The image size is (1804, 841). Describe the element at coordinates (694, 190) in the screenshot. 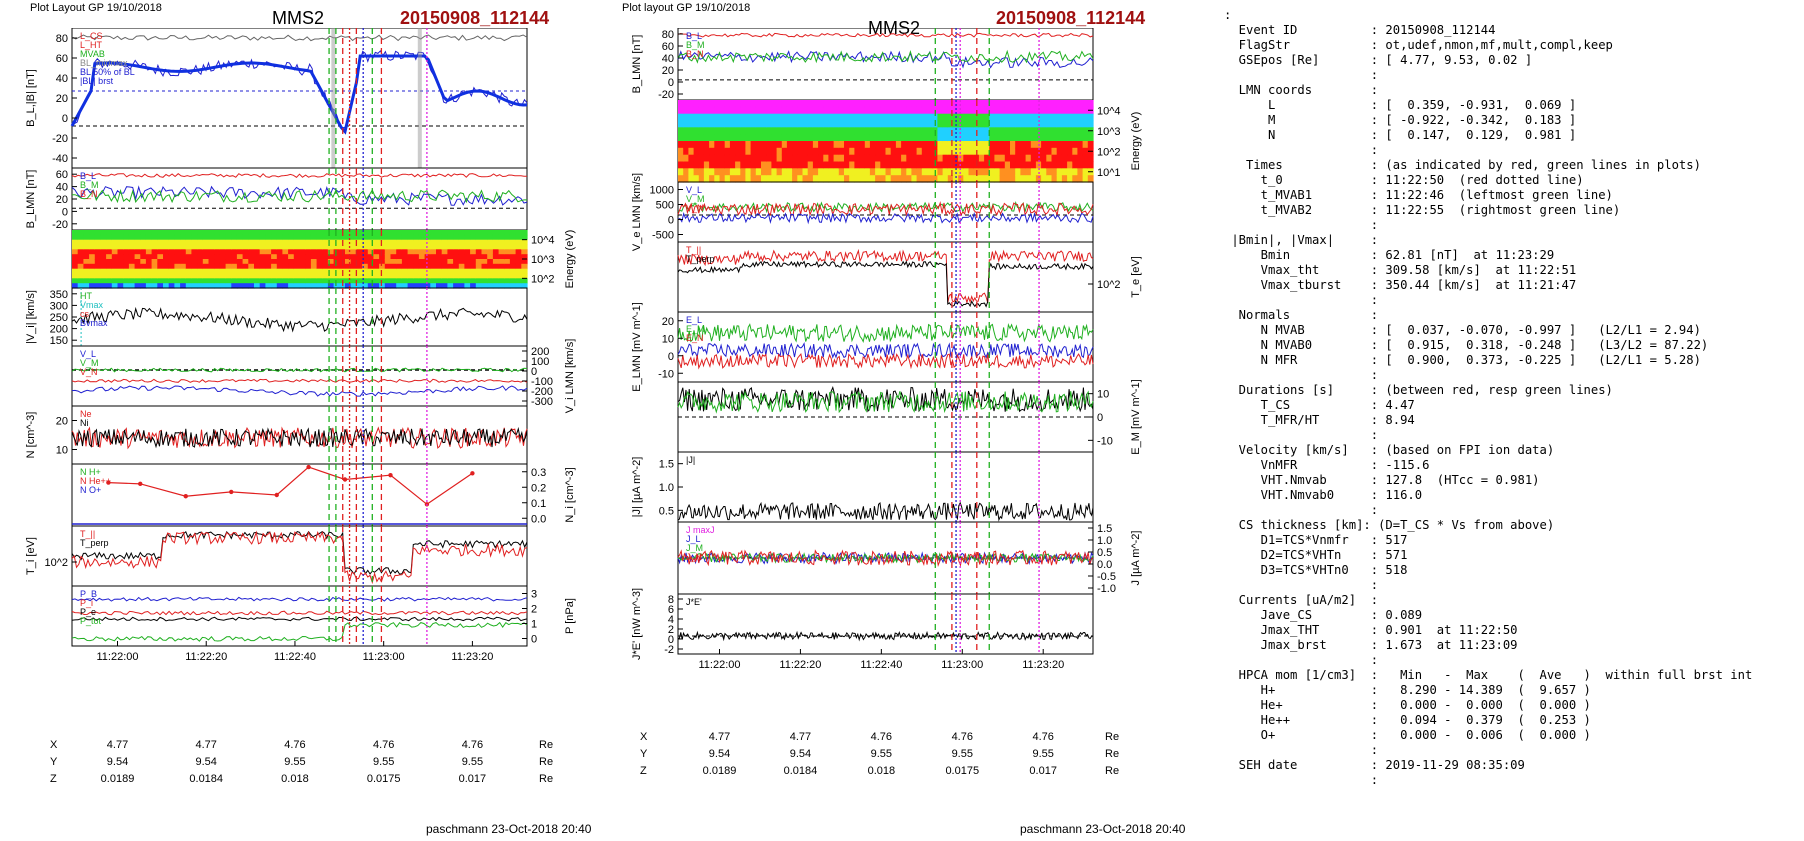

I see `legend-entry: V_L` at that location.